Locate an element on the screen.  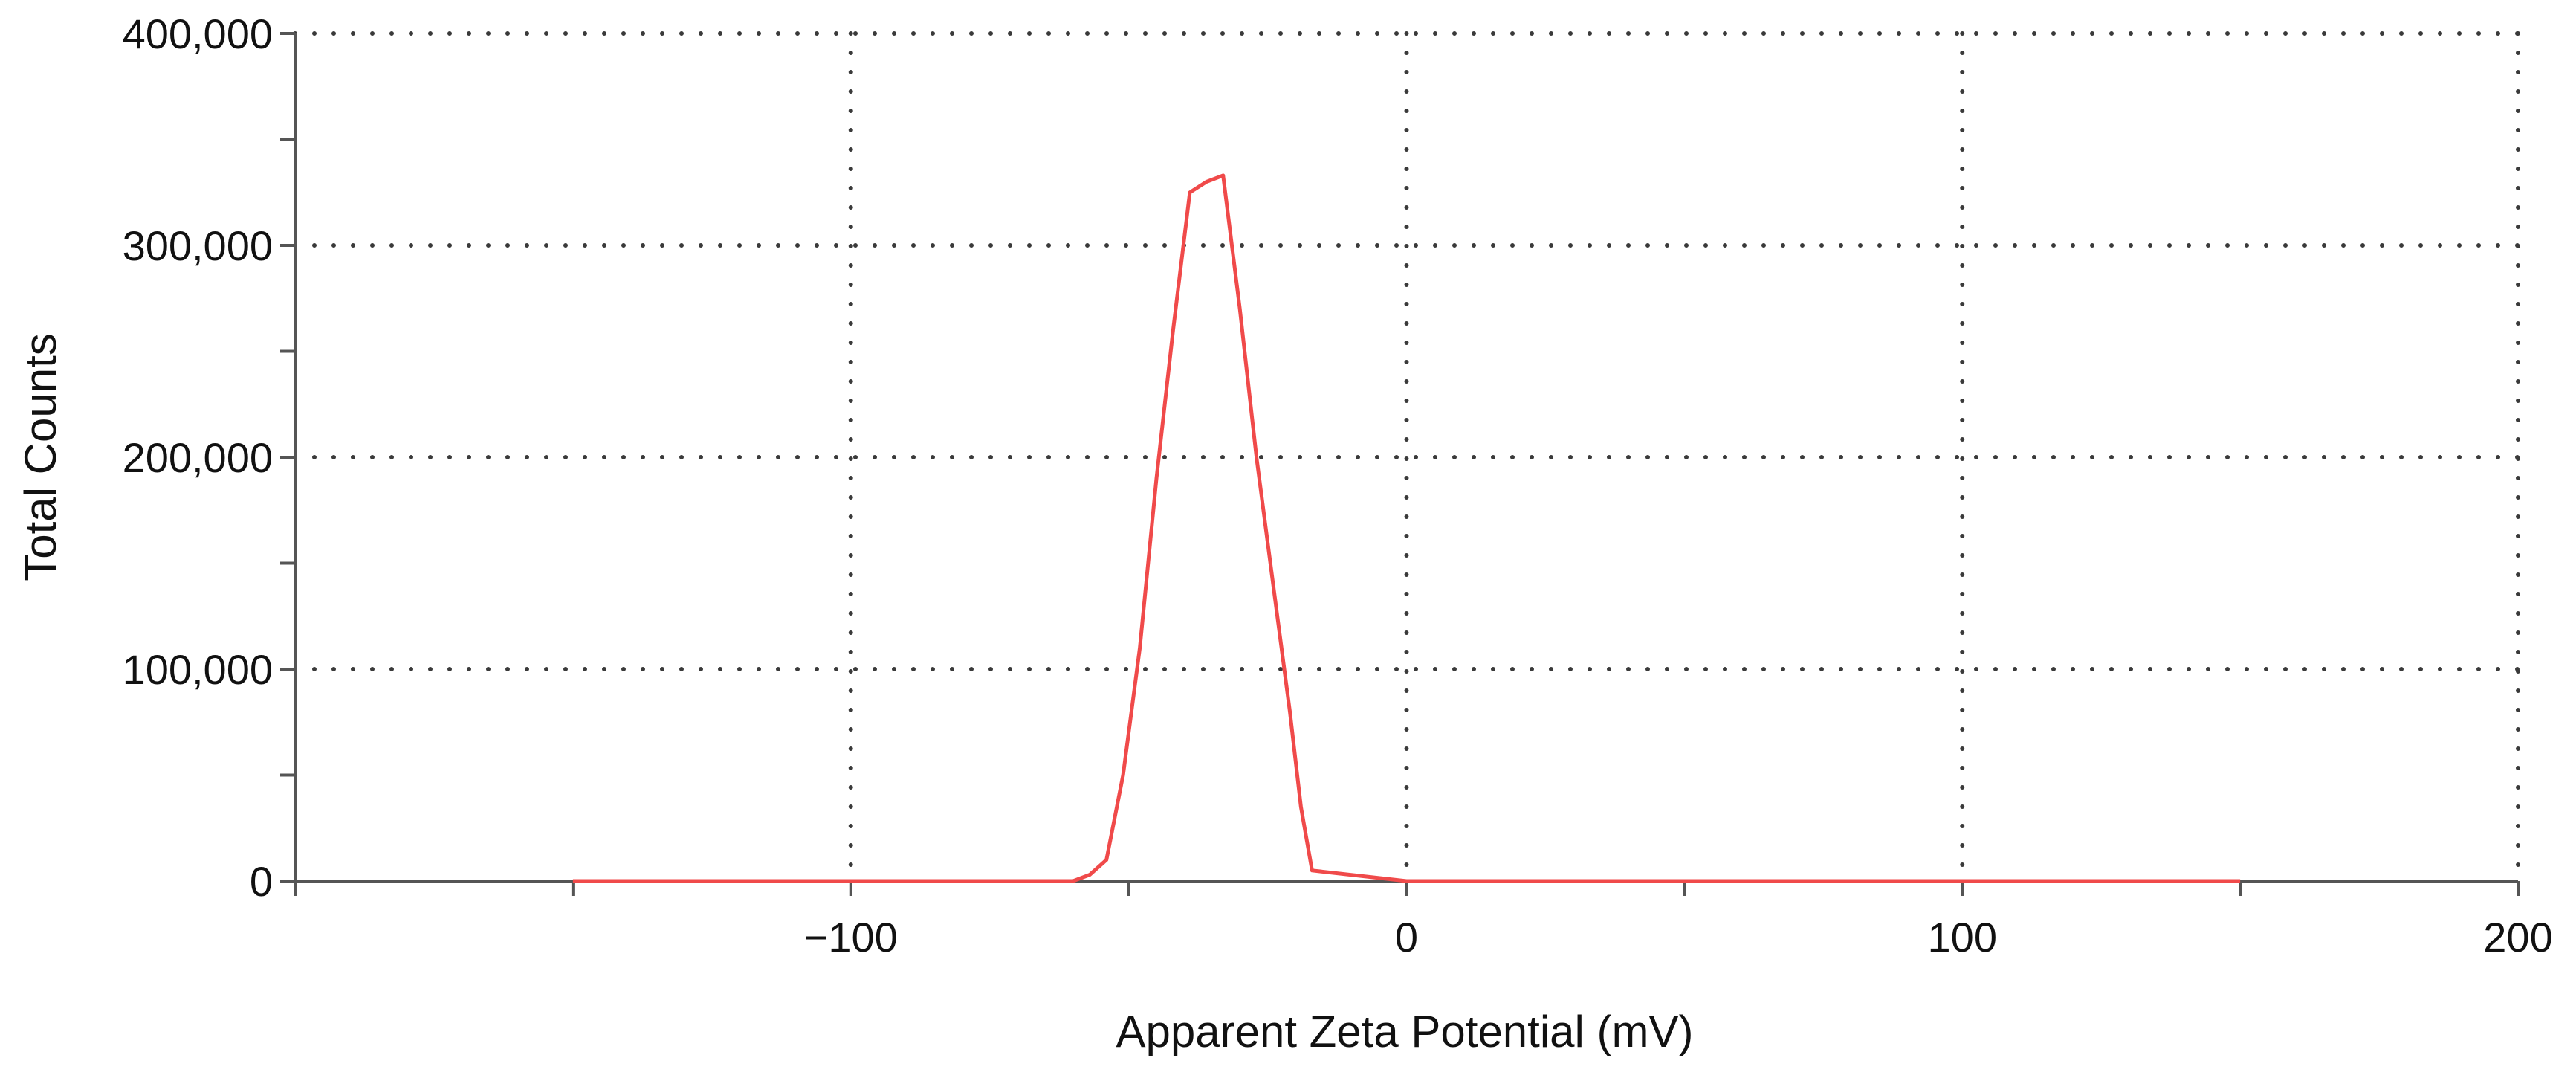
x-tick-label: −100 is located at coordinates (851, 937).